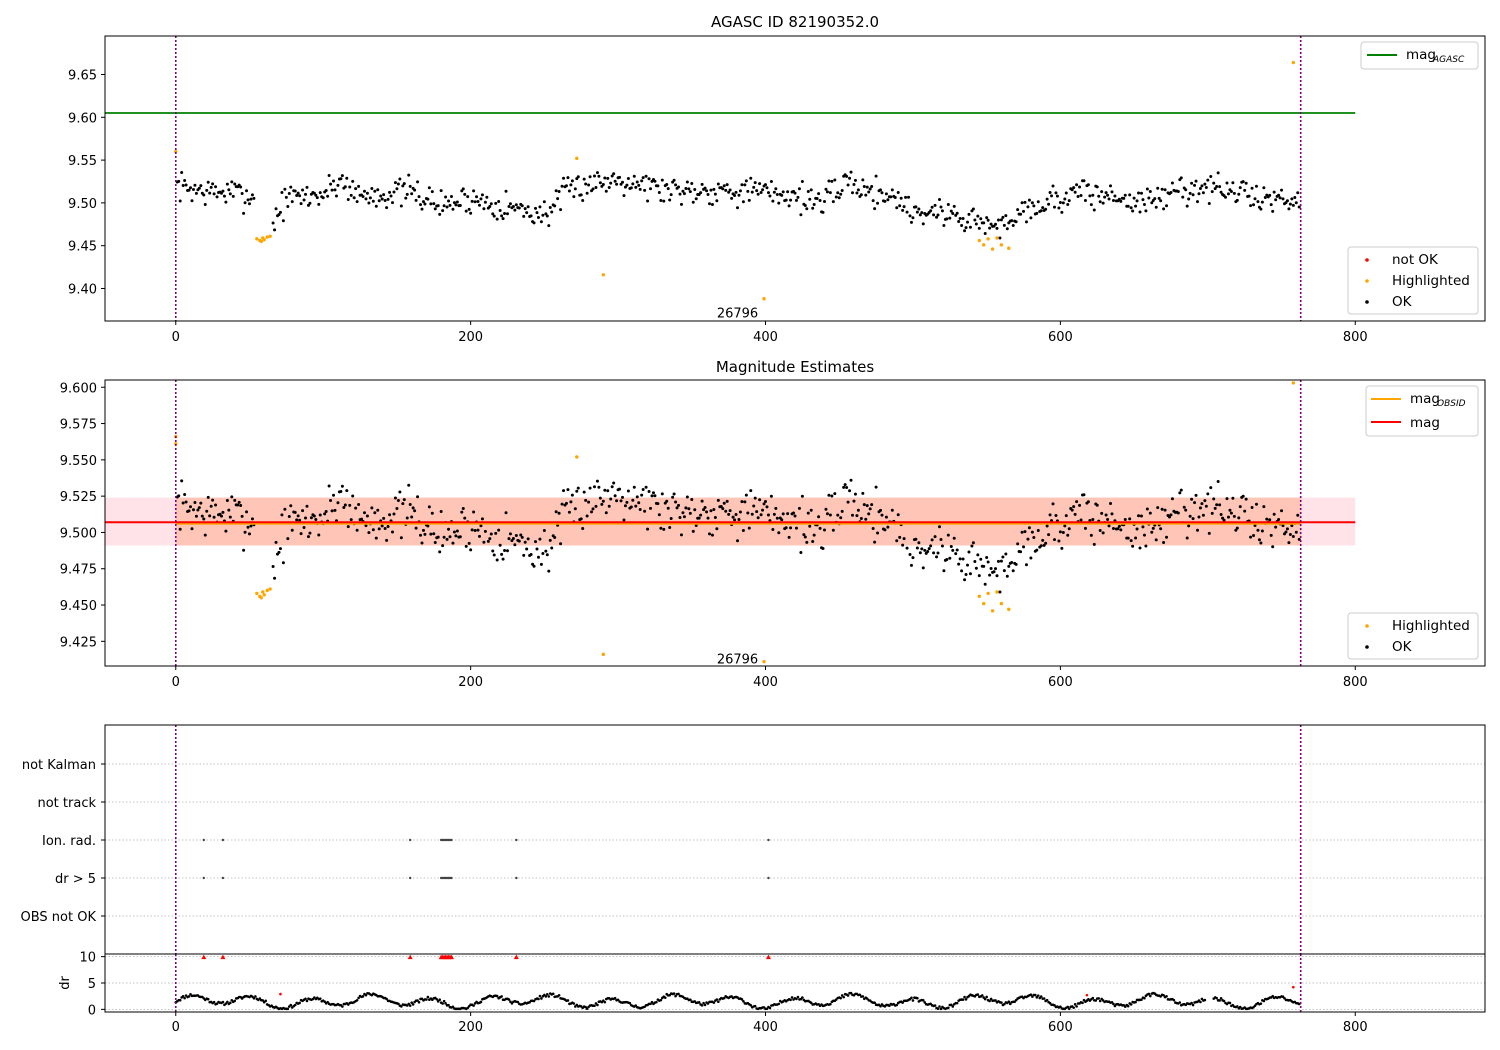 Image resolution: width=1500 pixels, height=1050 pixels. I want to click on legend-mag-obsid-sub: OBSID, so click(1451, 404).